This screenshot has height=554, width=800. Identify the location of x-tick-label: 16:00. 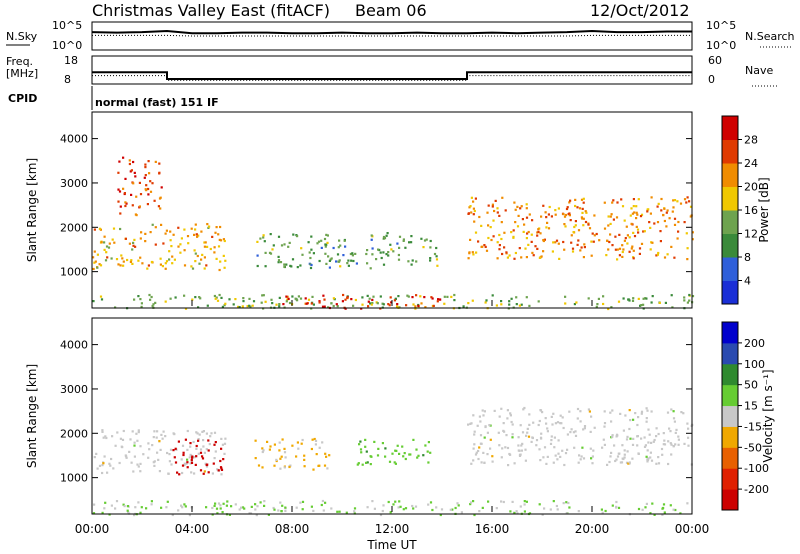
(492, 529).